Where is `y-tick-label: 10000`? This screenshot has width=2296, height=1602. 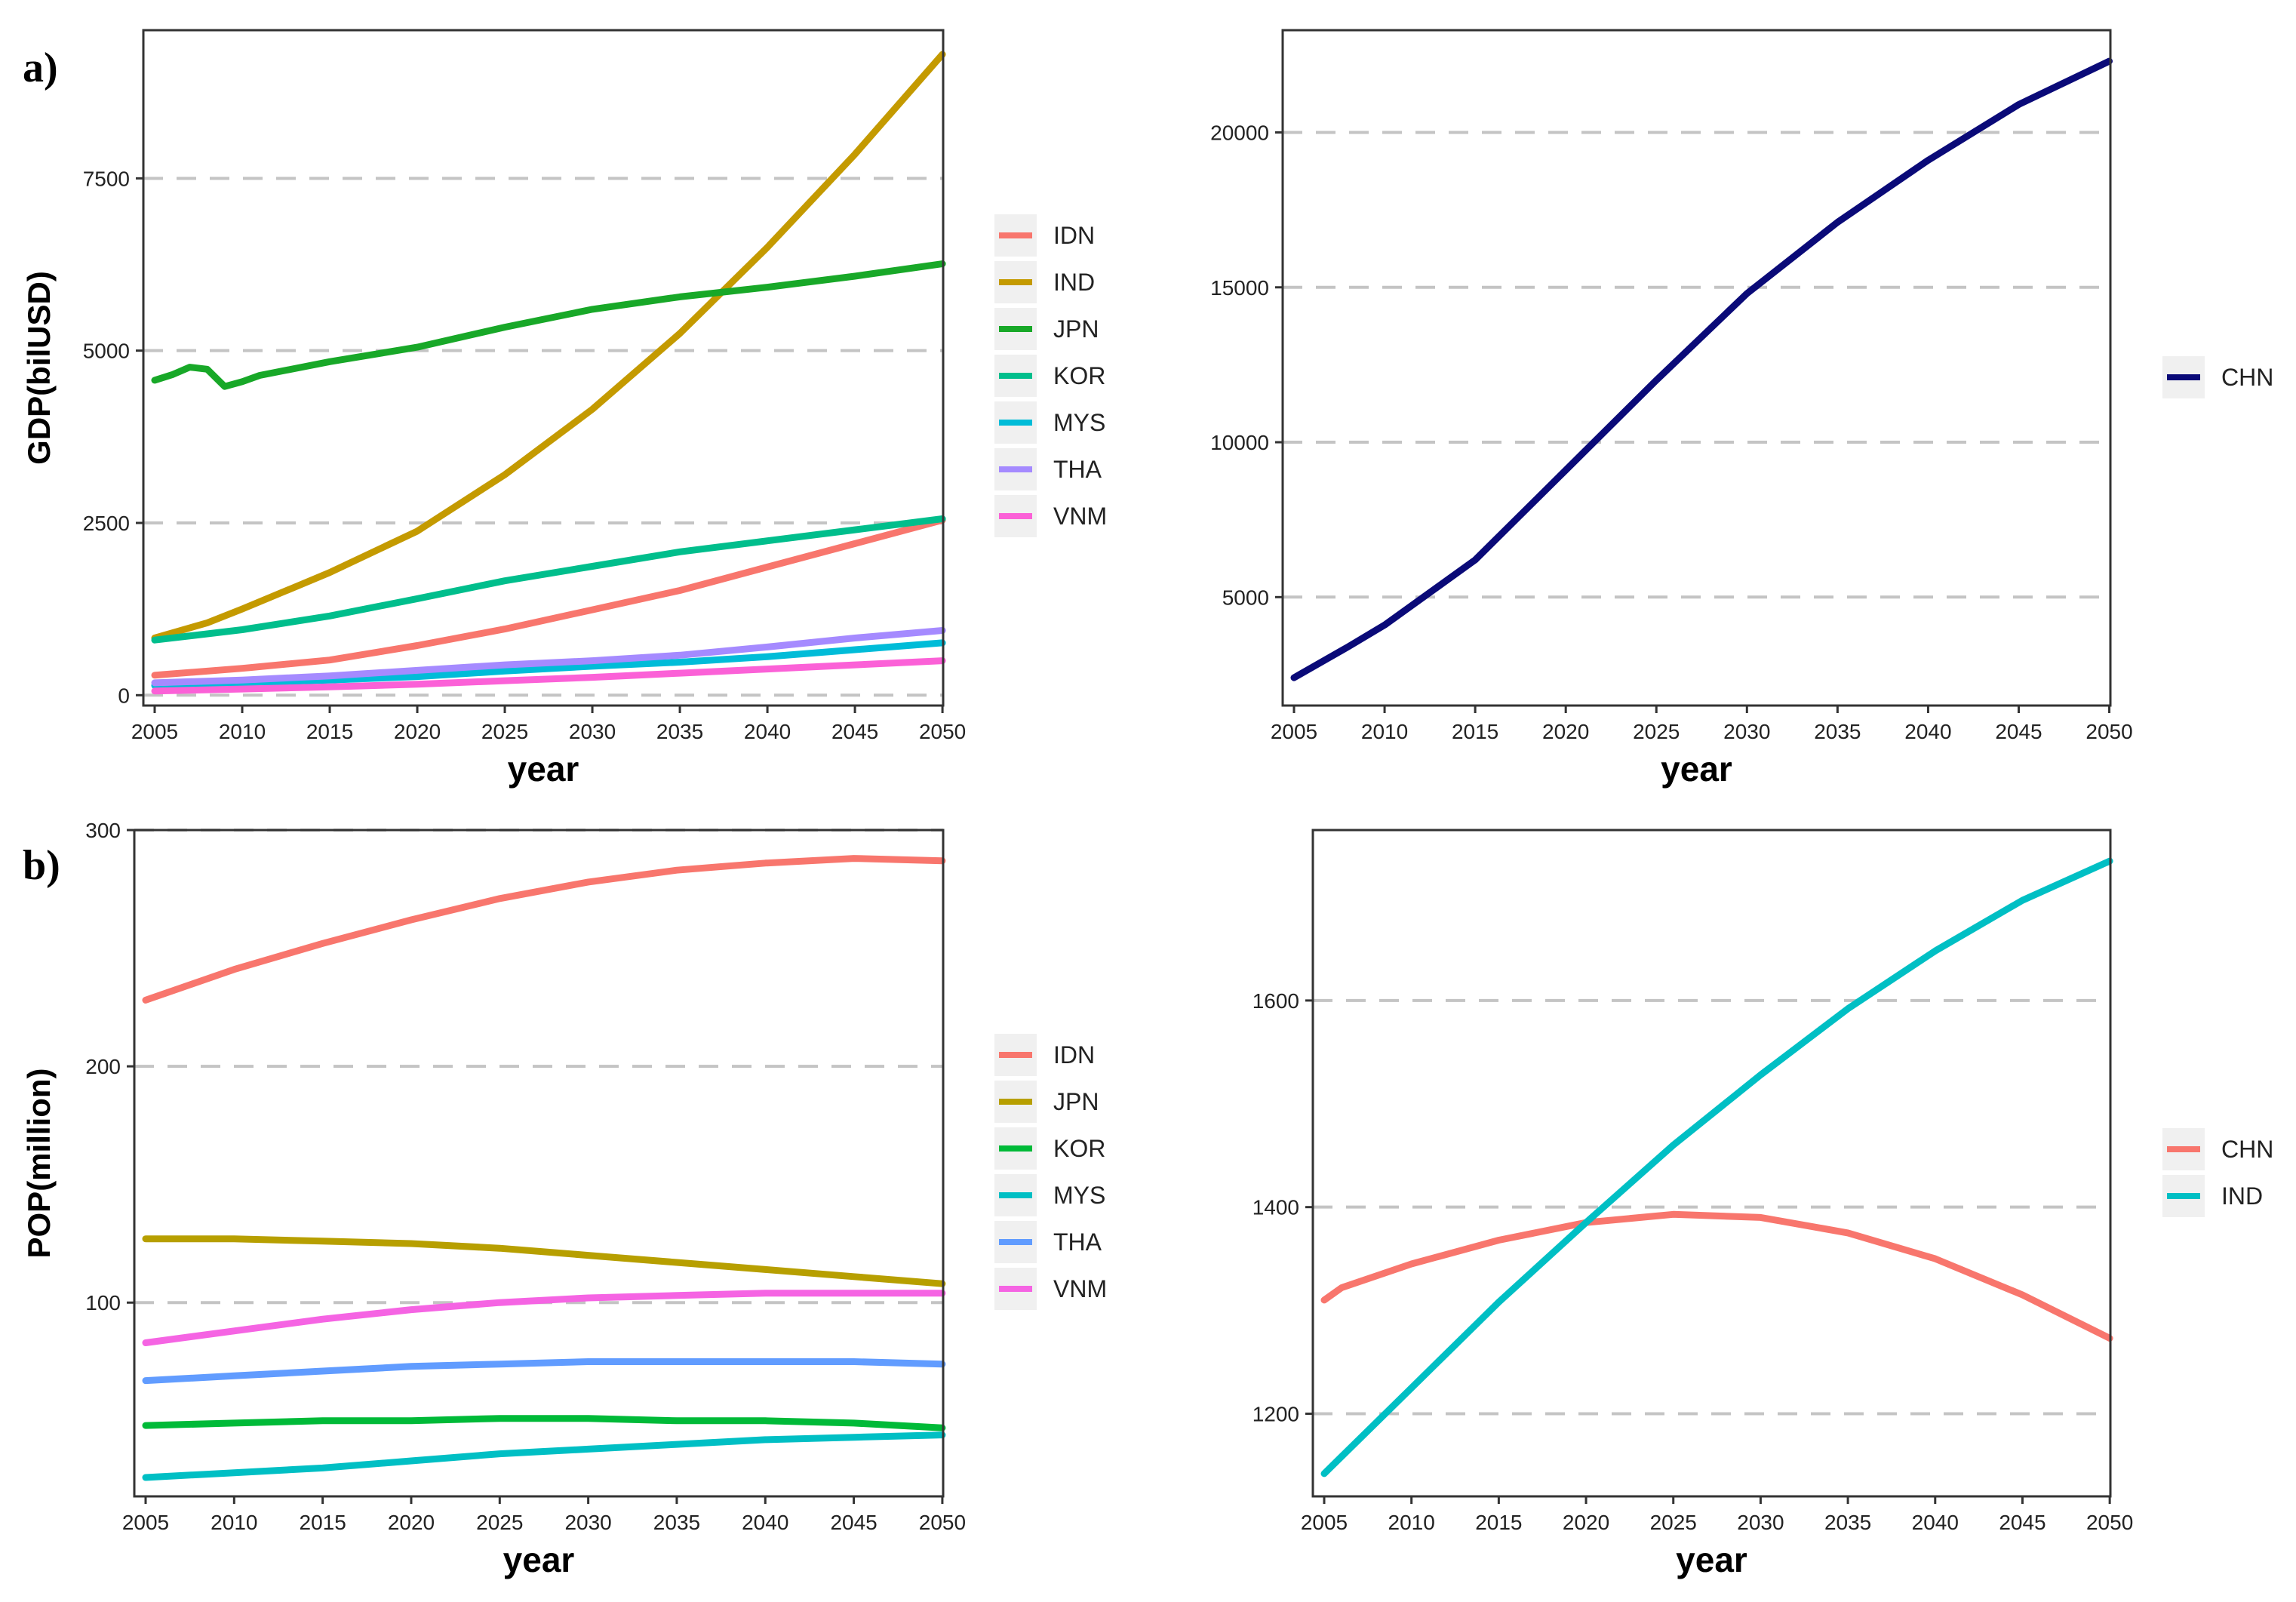 y-tick-label: 10000 is located at coordinates (1239, 442).